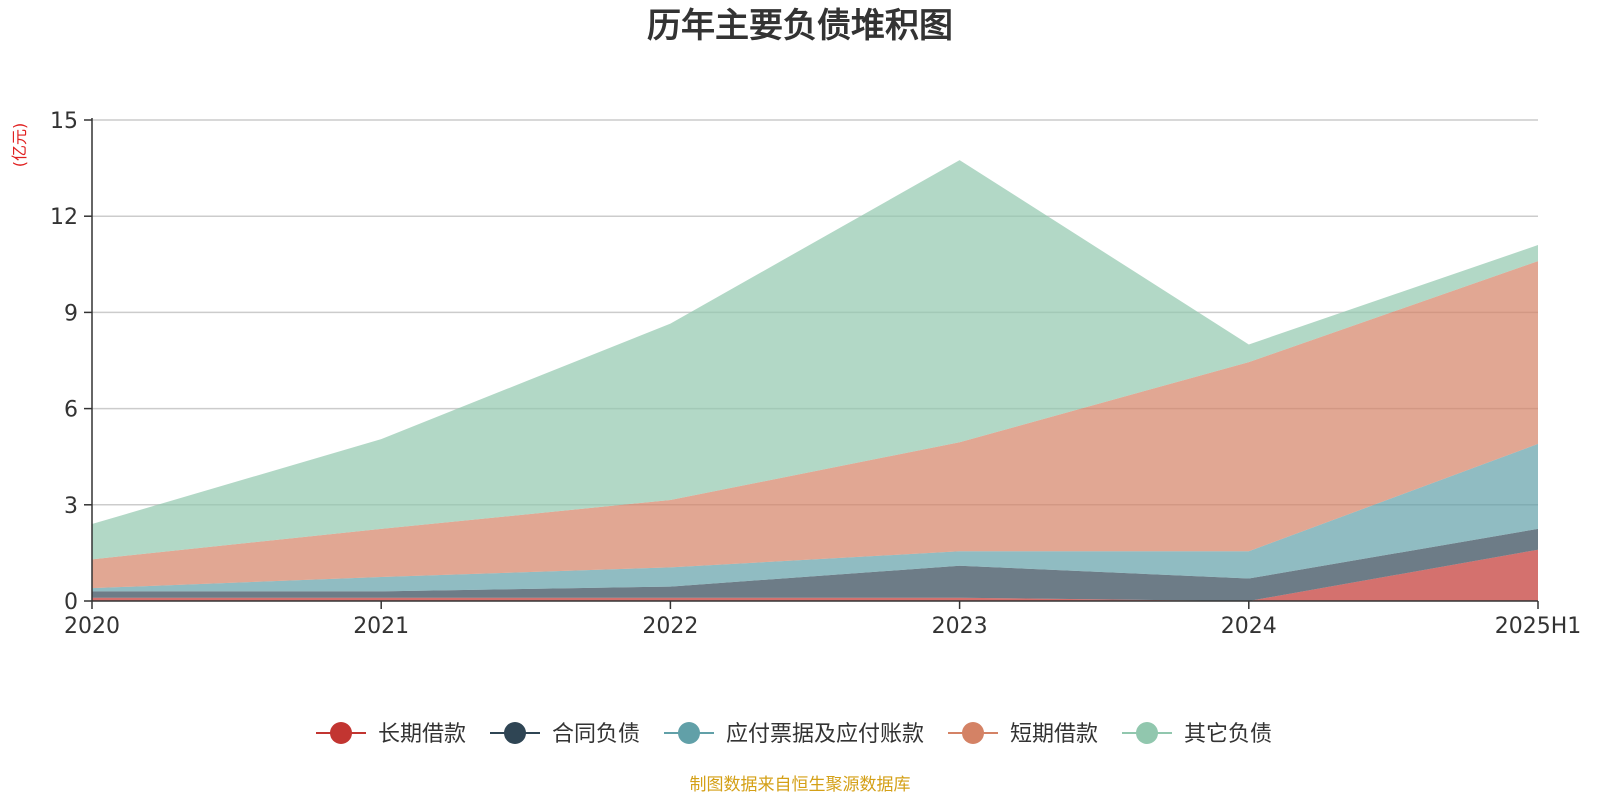 The image size is (1600, 800). I want to click on legend-item: 其它负债, so click(1197, 734).